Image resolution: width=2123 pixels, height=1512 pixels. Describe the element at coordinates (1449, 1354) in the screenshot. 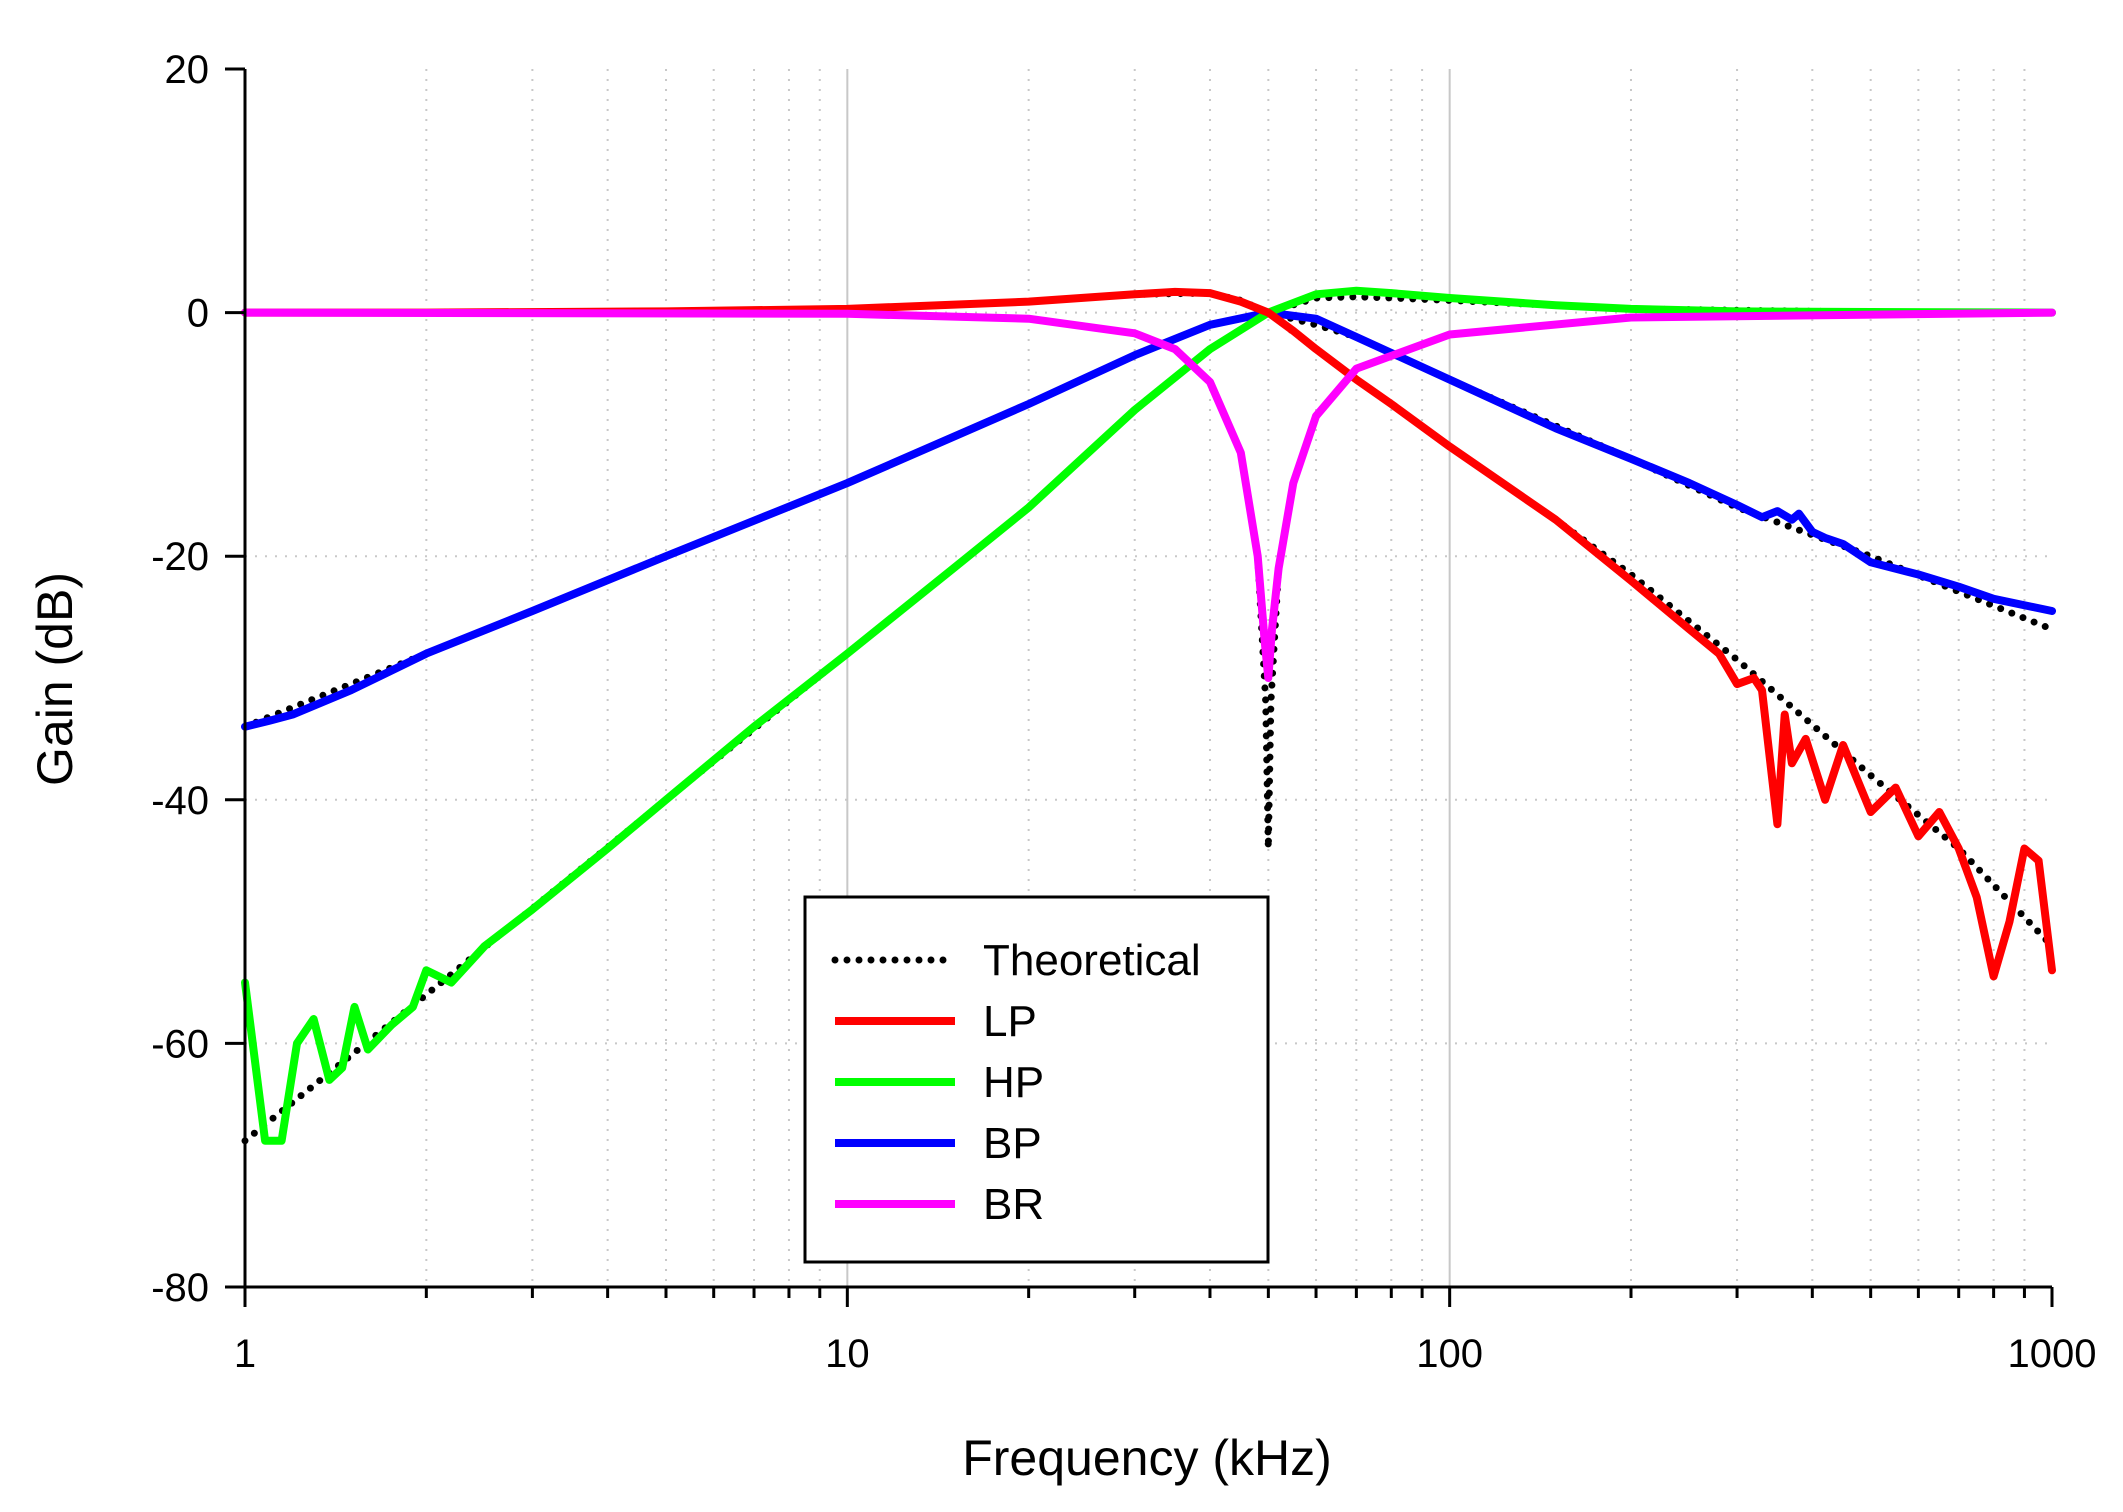

I see `x-tick-label: 100` at that location.